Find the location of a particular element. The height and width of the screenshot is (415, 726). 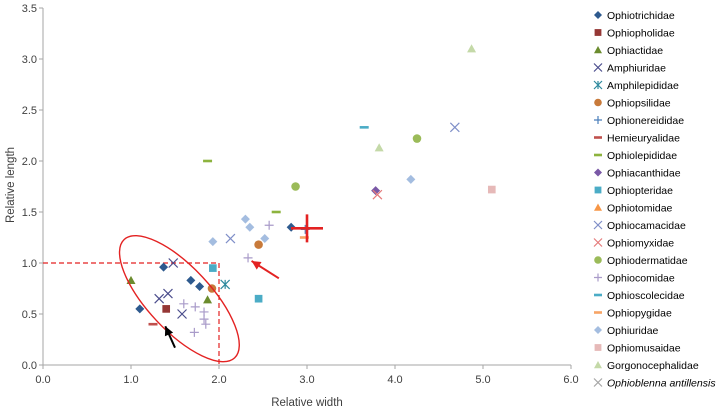

x-tick-label: 1.0 is located at coordinates (130, 380).